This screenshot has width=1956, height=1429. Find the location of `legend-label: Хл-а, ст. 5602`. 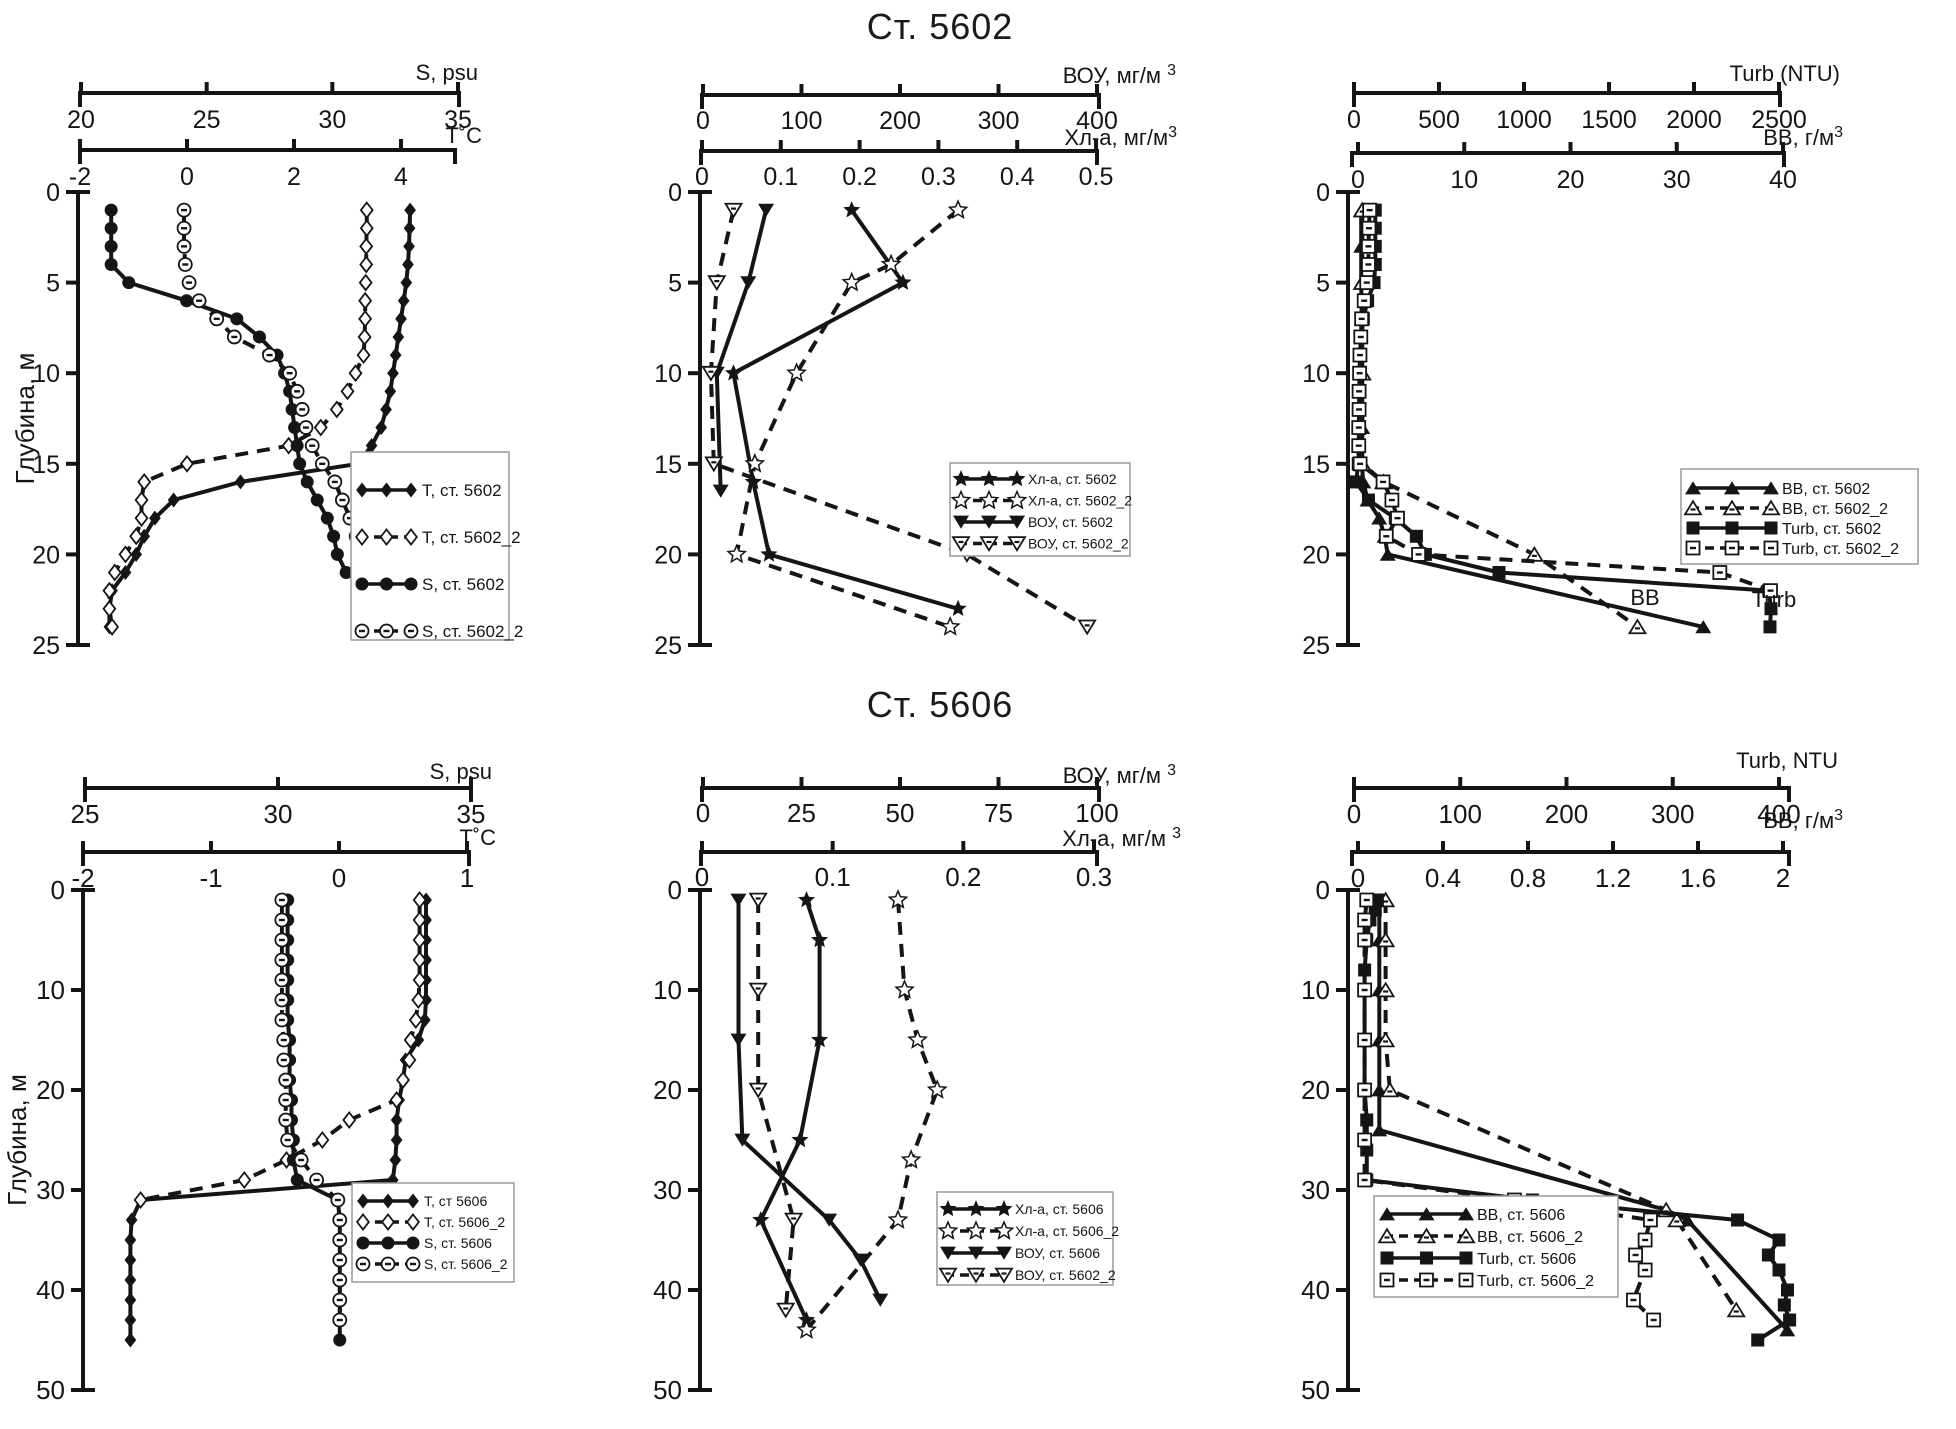

legend-label: Хл-а, ст. 5602 is located at coordinates (1072, 479).